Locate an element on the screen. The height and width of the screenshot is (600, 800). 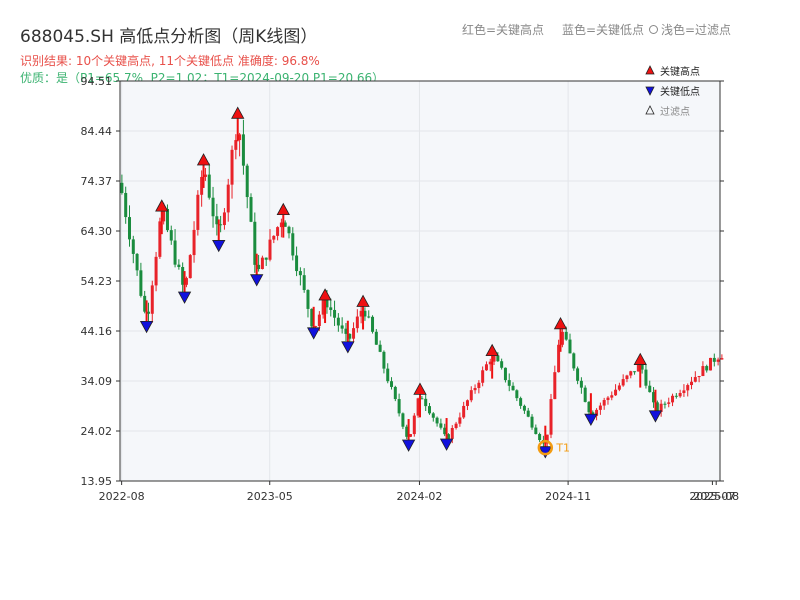
legend-low-icon is located at coordinates (650, 91).